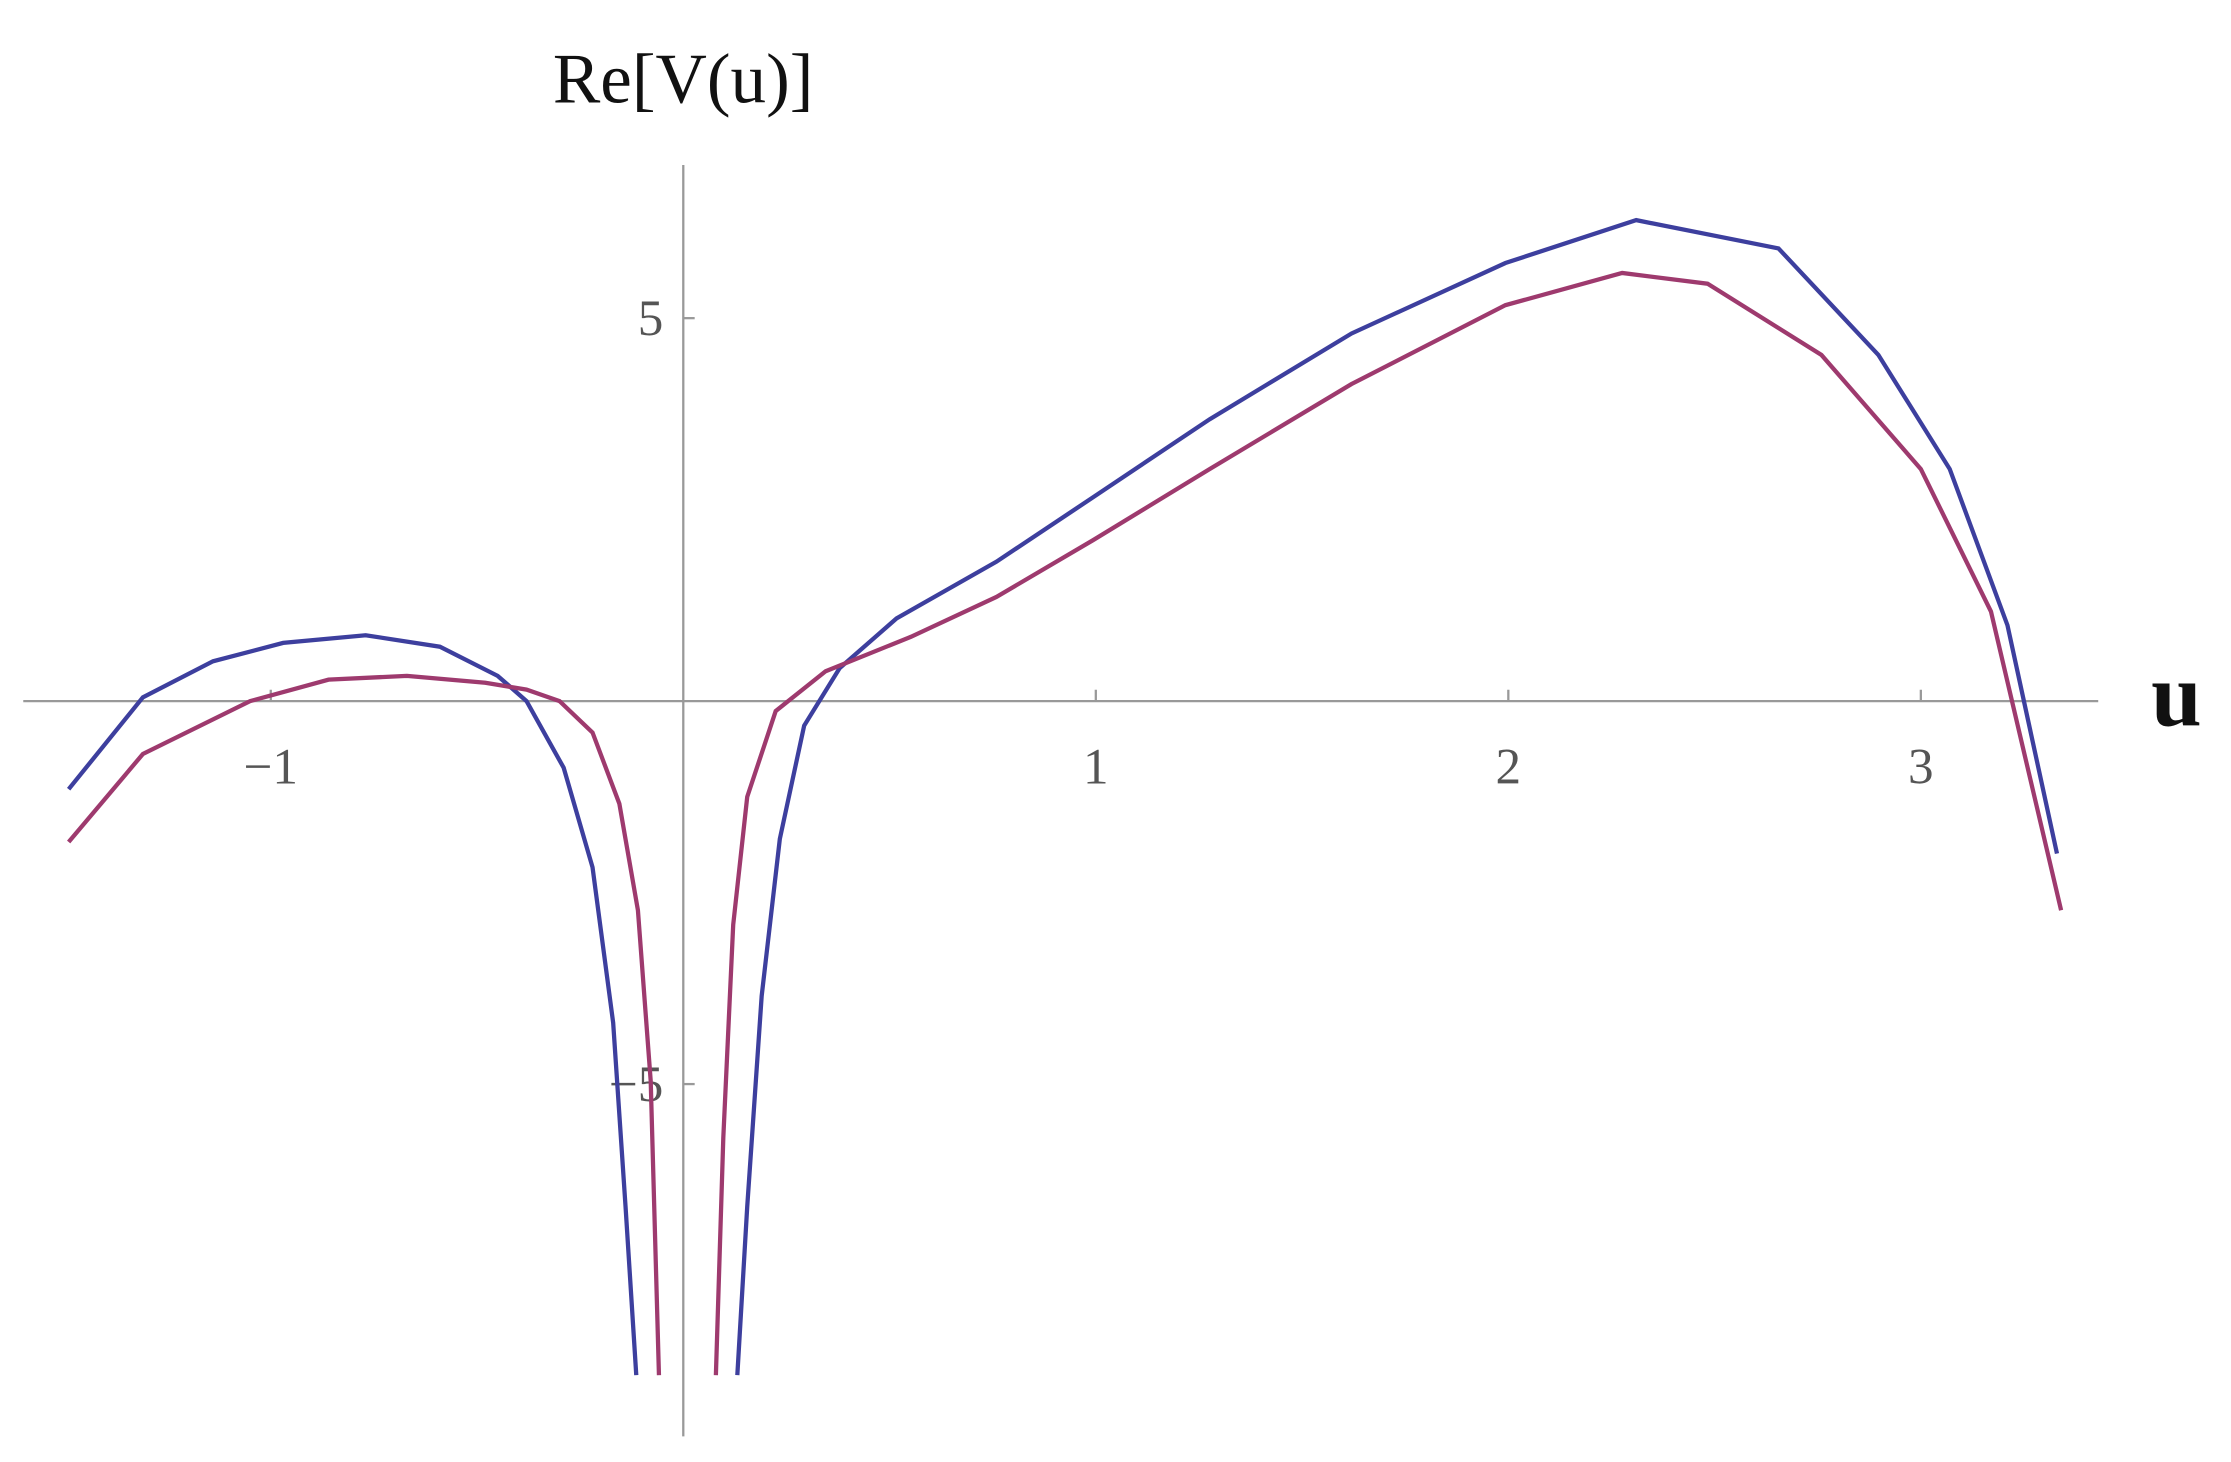 This screenshot has height=1462, width=2231. Describe the element at coordinates (683, 79) in the screenshot. I see `y-axis-label: Re[V(u)]` at that location.